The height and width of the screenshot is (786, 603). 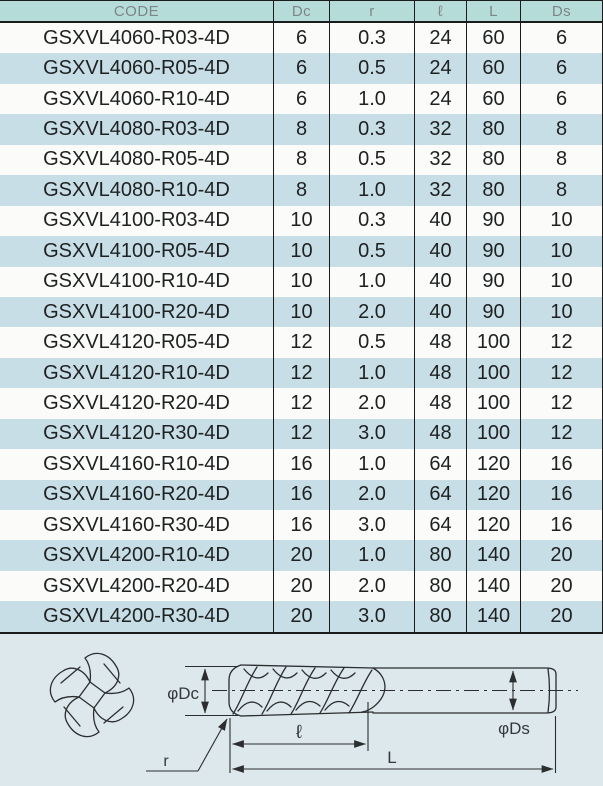 I want to click on cell-code: GSXVL4120-R10-4D, so click(x=137, y=373).